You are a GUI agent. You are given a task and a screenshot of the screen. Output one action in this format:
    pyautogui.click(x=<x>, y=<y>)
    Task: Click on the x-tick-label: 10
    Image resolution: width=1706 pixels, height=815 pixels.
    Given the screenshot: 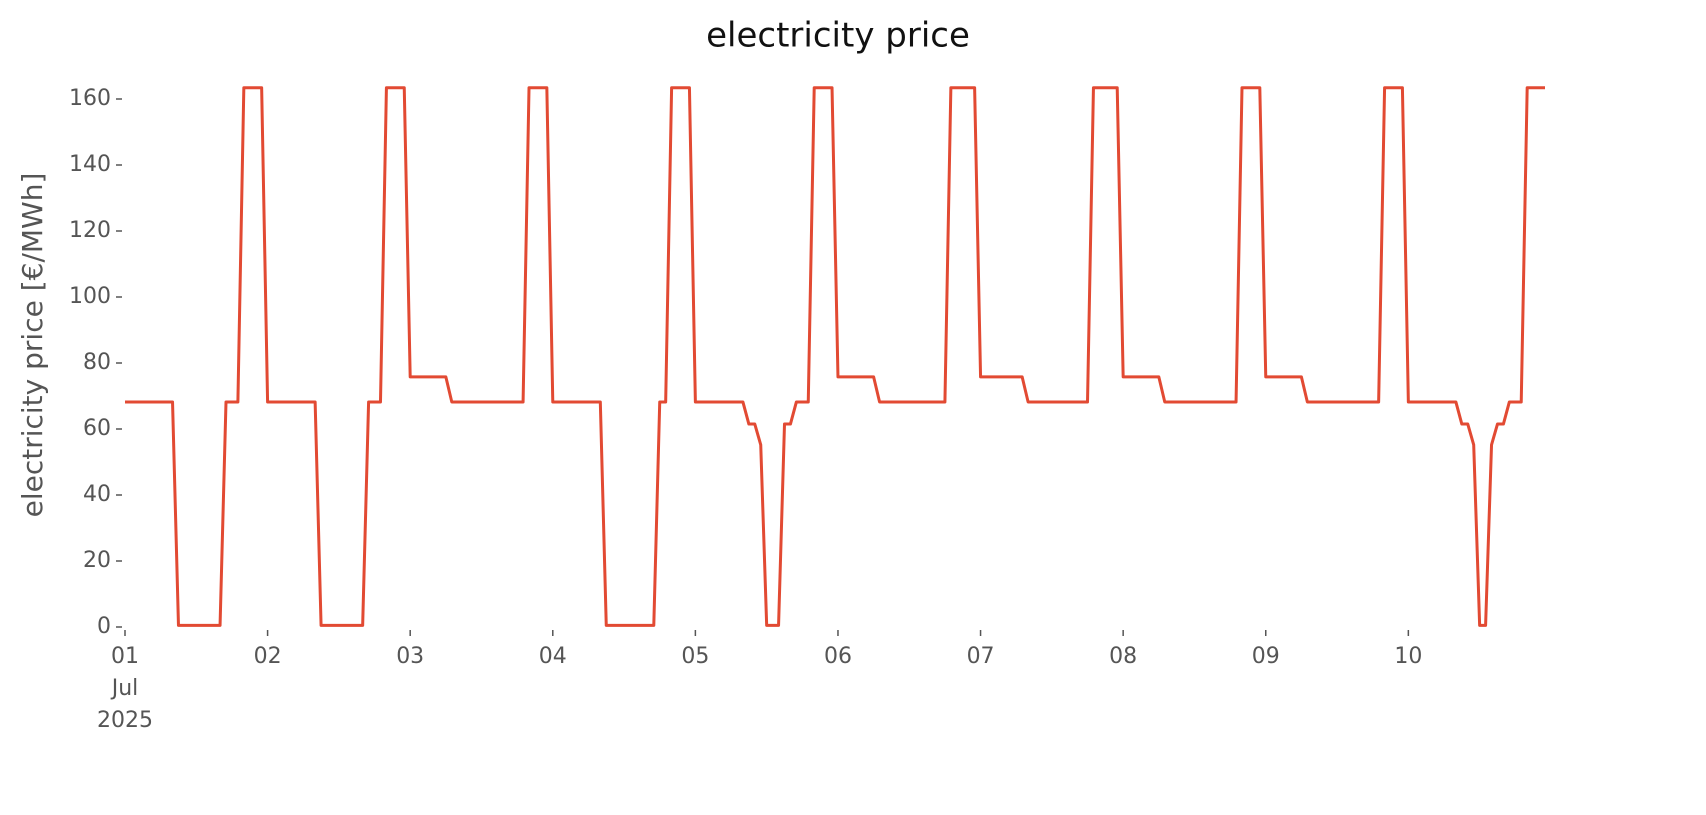 What is the action you would take?
    pyautogui.click(x=1408, y=656)
    